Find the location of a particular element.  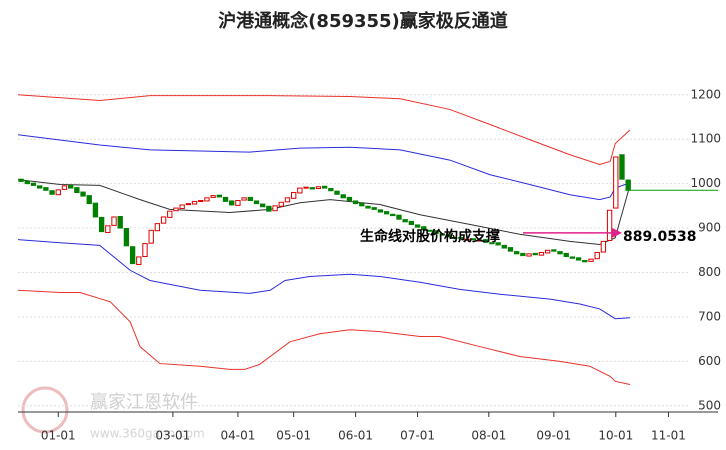

y-tick-label: 700 is located at coordinates (709, 316).